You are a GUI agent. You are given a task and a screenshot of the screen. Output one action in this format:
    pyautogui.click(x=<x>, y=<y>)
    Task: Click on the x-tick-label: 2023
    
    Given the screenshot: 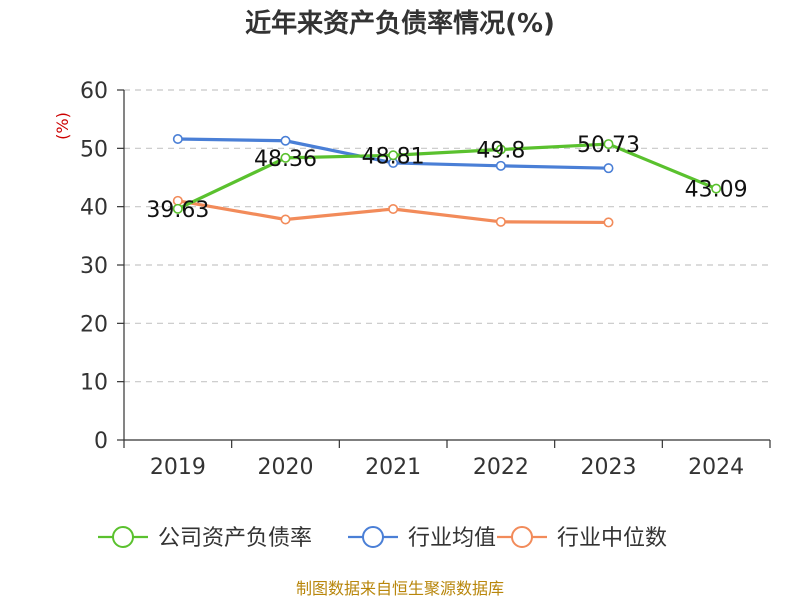 What is the action you would take?
    pyautogui.click(x=609, y=467)
    